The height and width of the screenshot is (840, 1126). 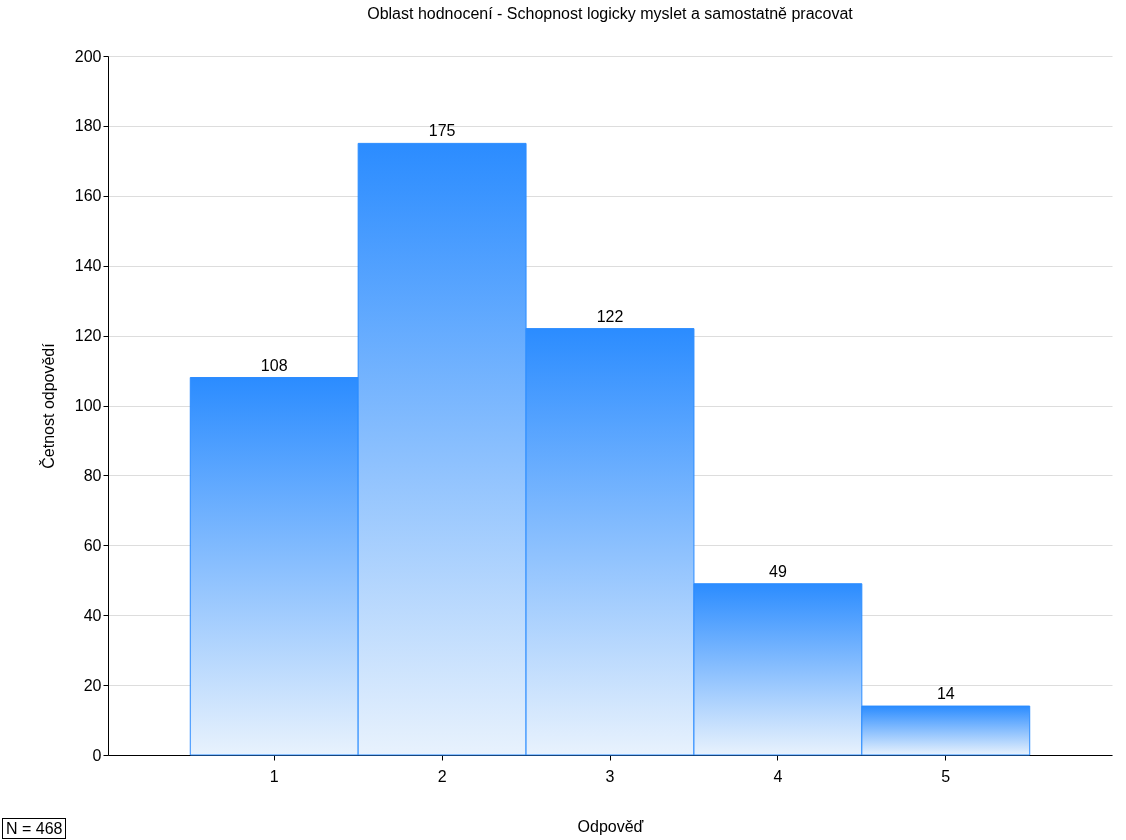 What do you see at coordinates (274, 776) in the screenshot?
I see `x-tick-label: 1` at bounding box center [274, 776].